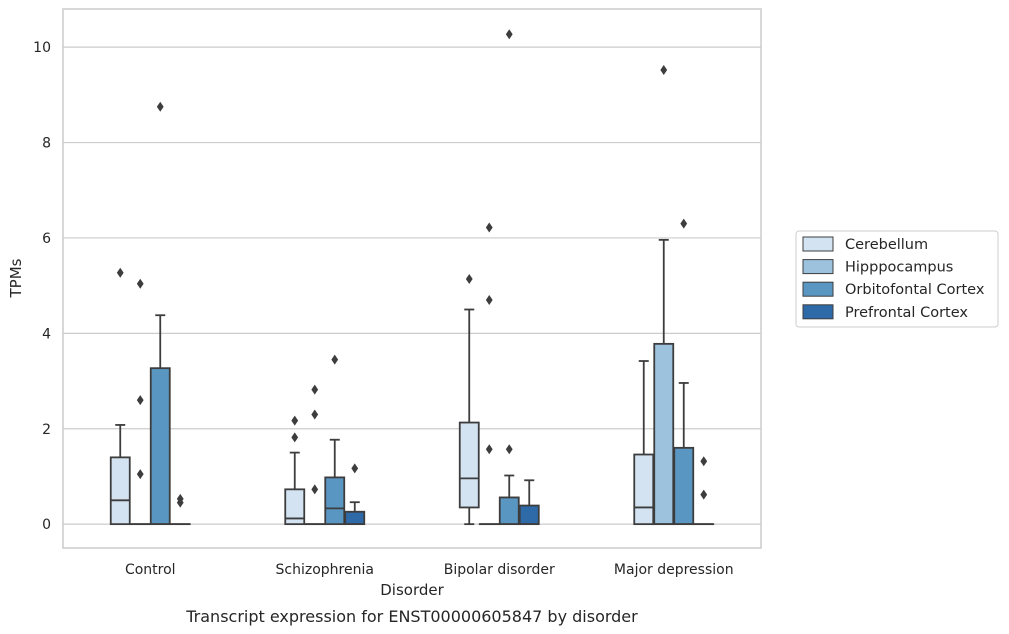  Describe the element at coordinates (886, 245) in the screenshot. I see `legend-label: Cerebellum` at that location.